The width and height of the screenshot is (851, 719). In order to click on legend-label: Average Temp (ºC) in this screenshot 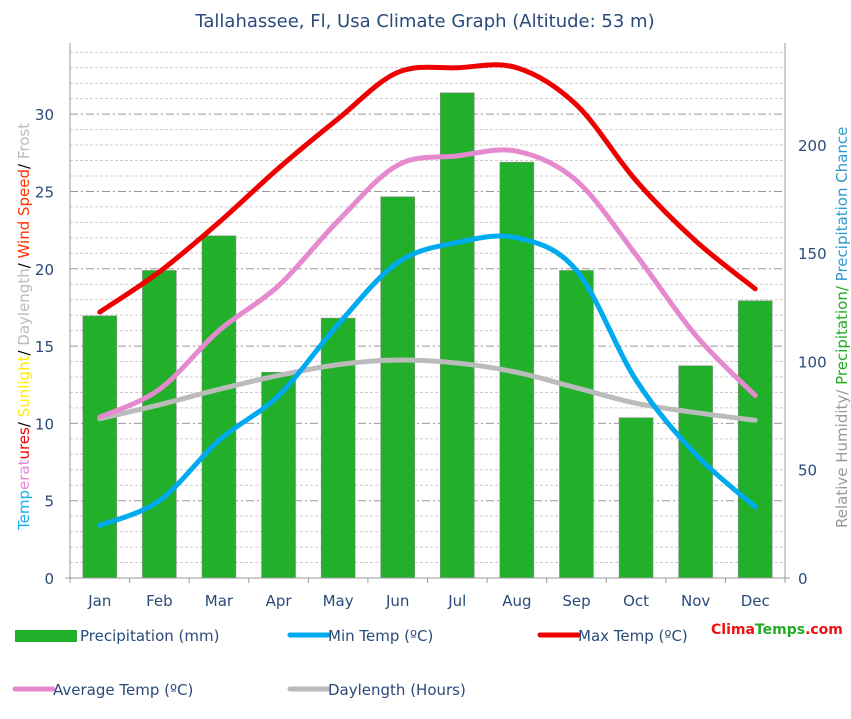, I will do `click(123, 690)`.